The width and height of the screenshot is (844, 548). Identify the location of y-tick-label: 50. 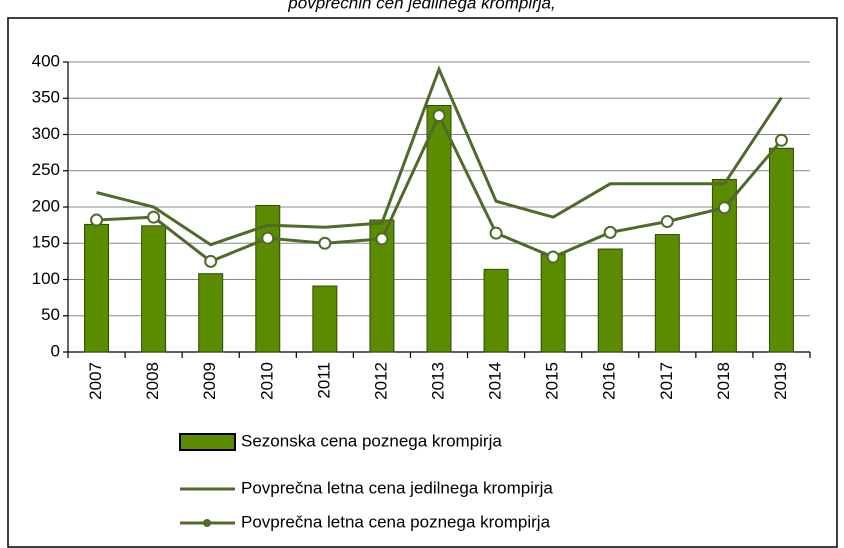
(50, 314).